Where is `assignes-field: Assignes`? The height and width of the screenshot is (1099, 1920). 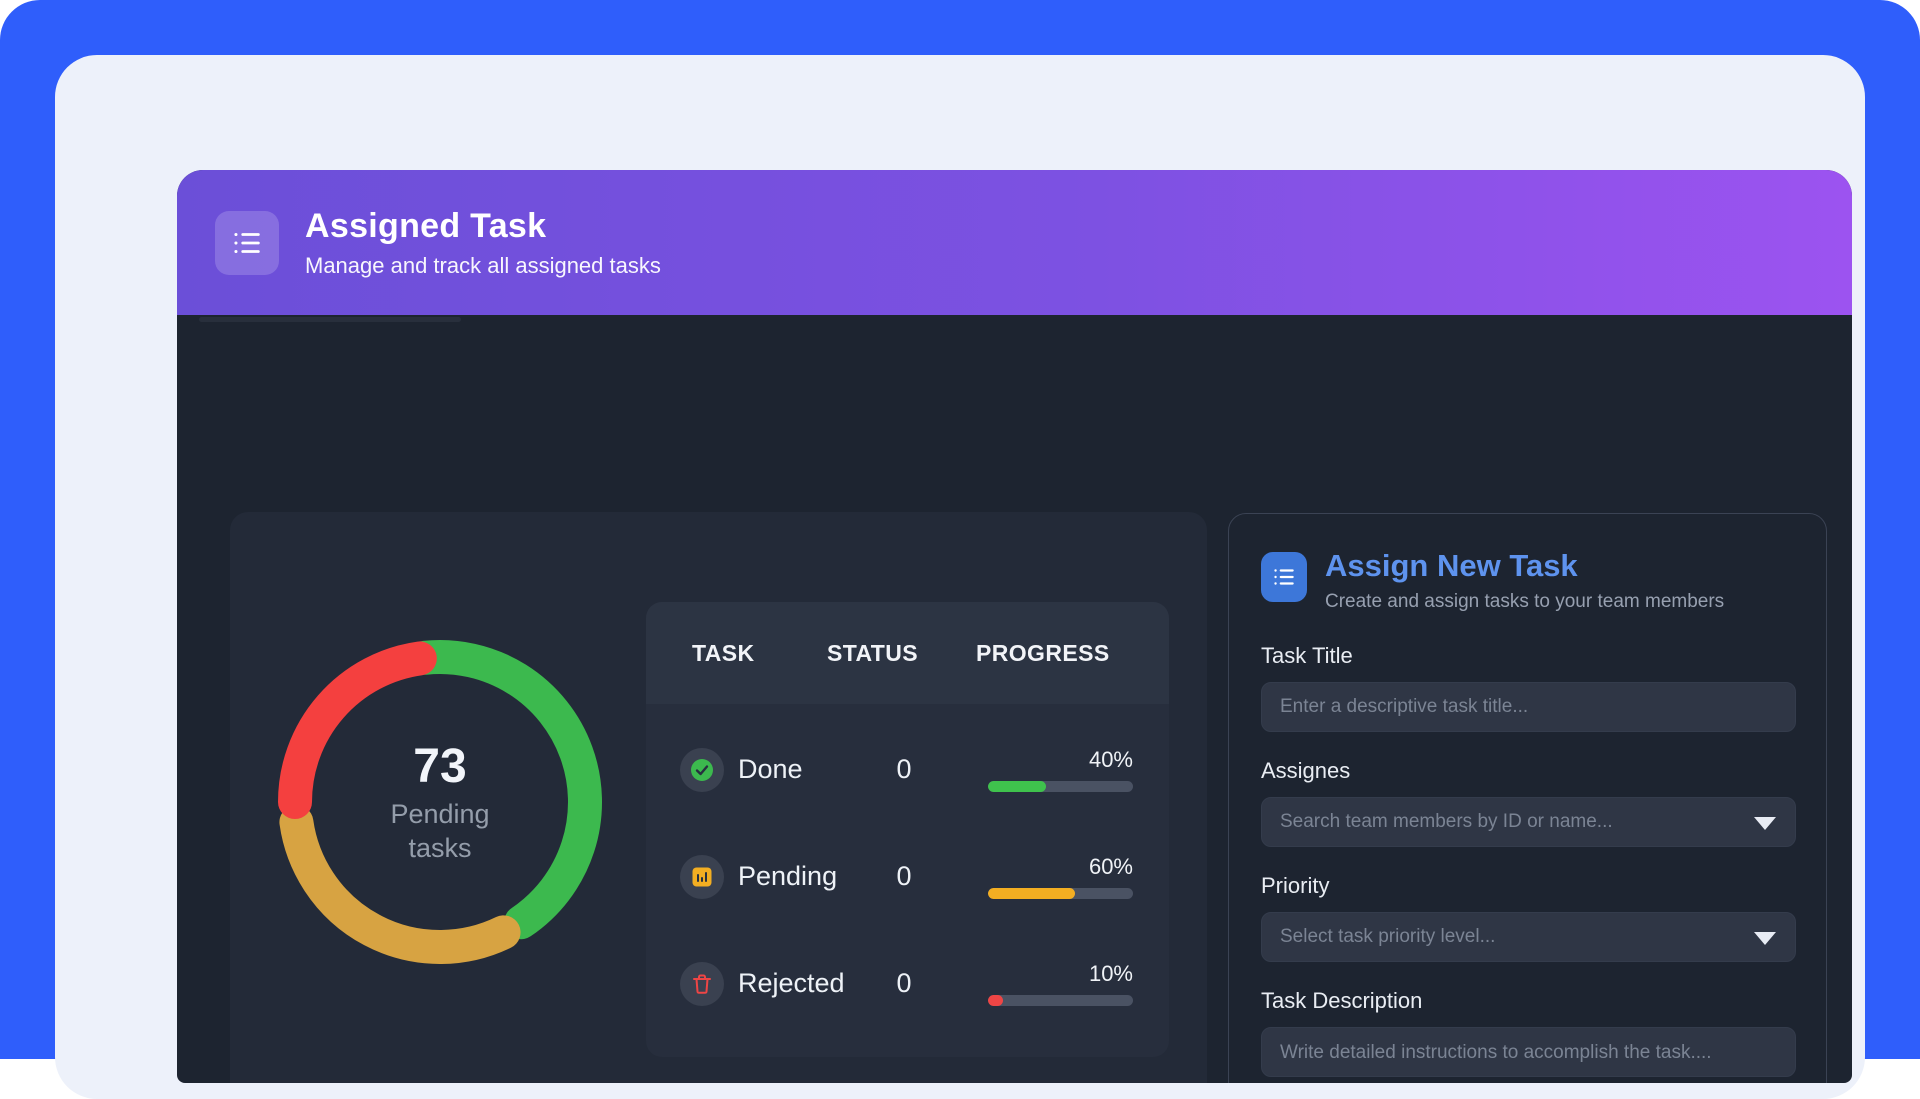 assignes-field: Assignes is located at coordinates (1528, 802).